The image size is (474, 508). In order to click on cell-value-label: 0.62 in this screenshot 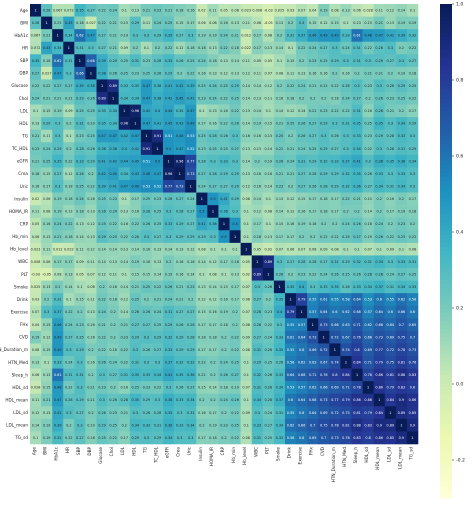, I will do `click(291, 425)`.